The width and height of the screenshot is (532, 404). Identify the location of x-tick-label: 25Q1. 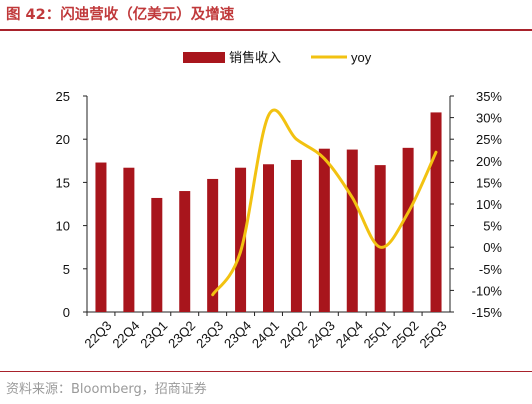
(377, 334).